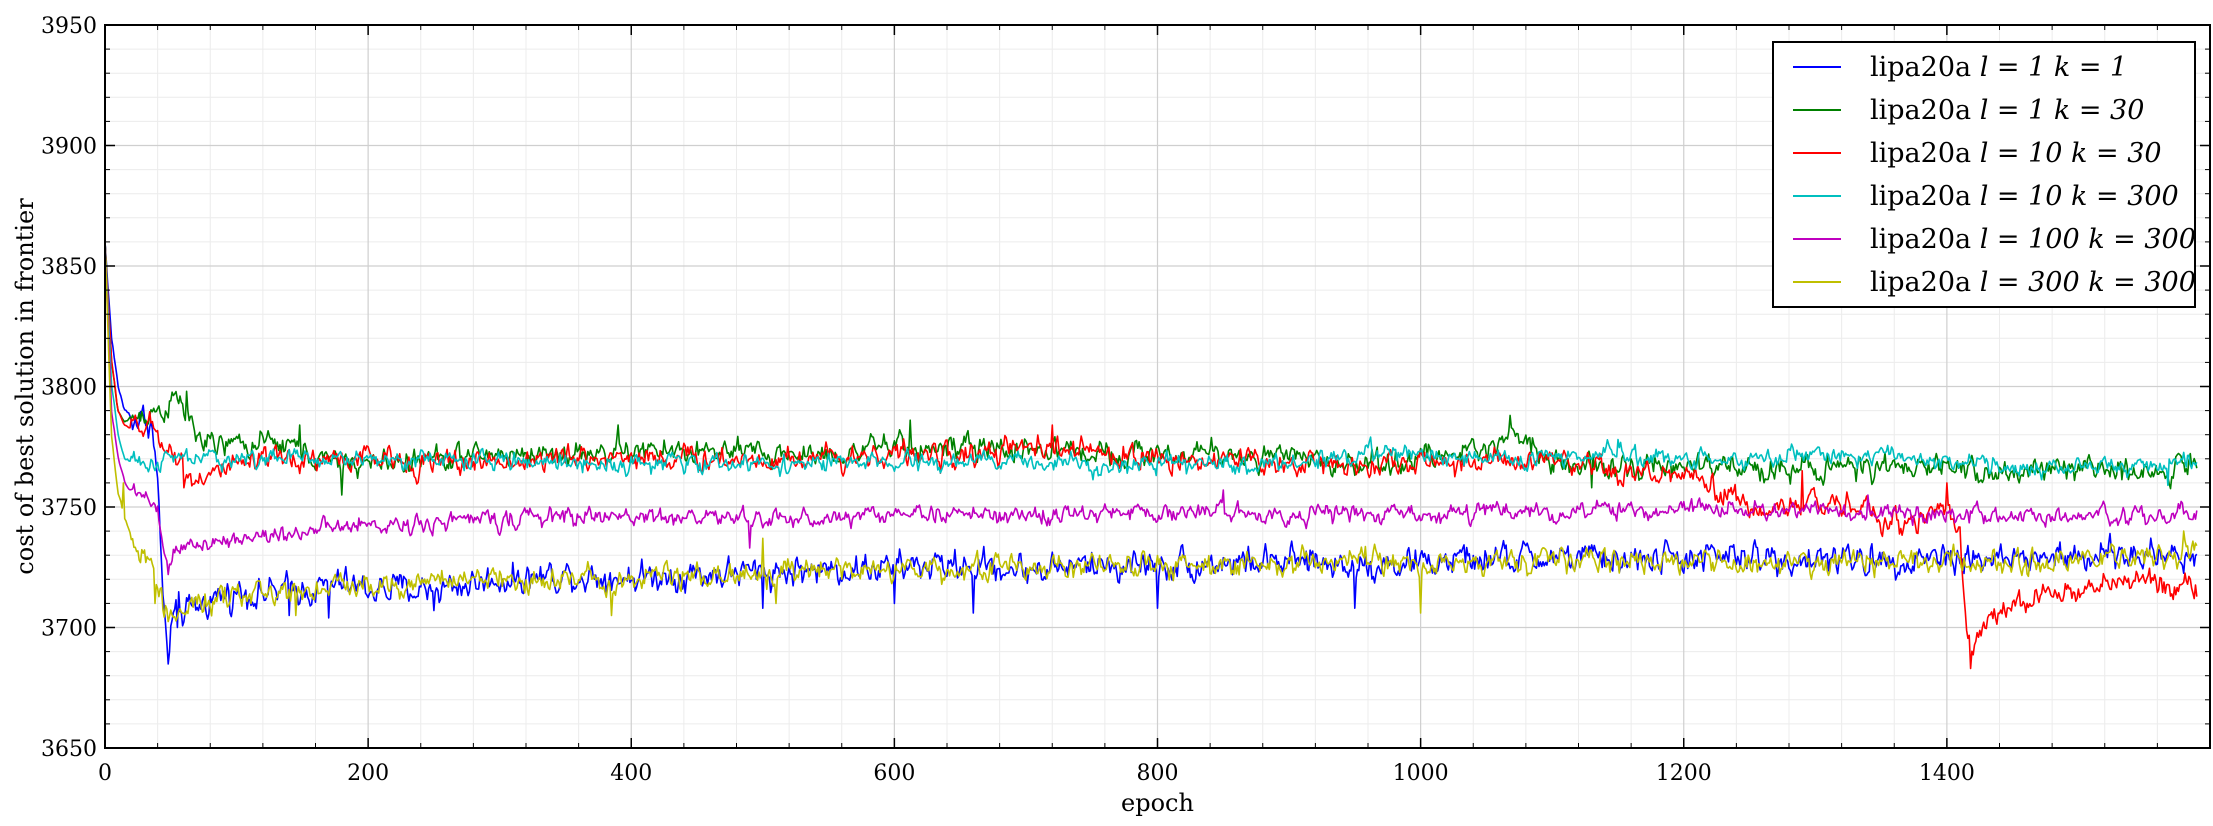  What do you see at coordinates (69, 267) in the screenshot?
I see `y-tick-label: 3850` at bounding box center [69, 267].